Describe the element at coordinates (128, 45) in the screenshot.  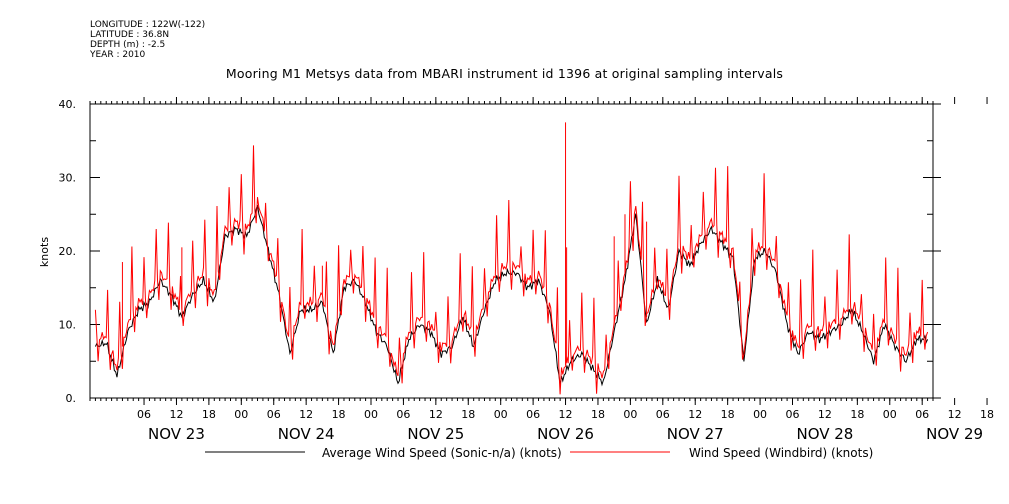
I see `depth-label: DEPTH (m) : -2.5` at that location.